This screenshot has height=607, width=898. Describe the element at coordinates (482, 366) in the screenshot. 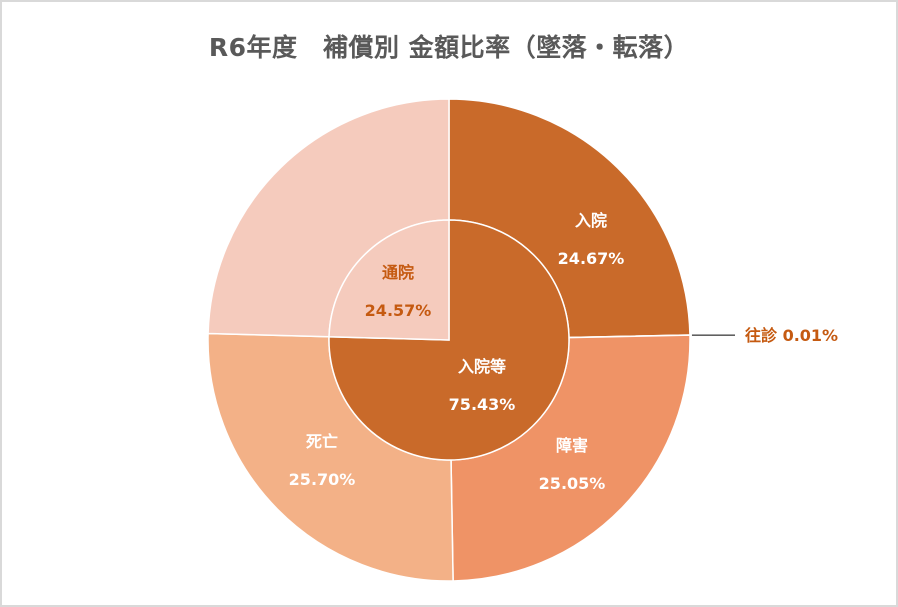

I see `inner-label-name: 入院等` at that location.